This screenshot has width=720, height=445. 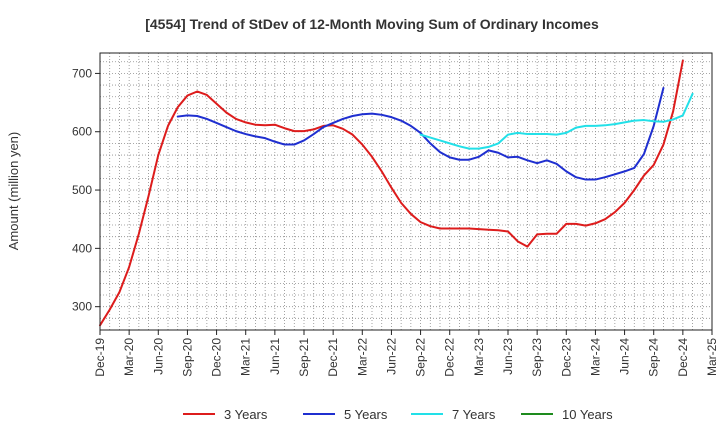 What do you see at coordinates (683, 357) in the screenshot?
I see `x-tick-label: Dec-24` at bounding box center [683, 357].